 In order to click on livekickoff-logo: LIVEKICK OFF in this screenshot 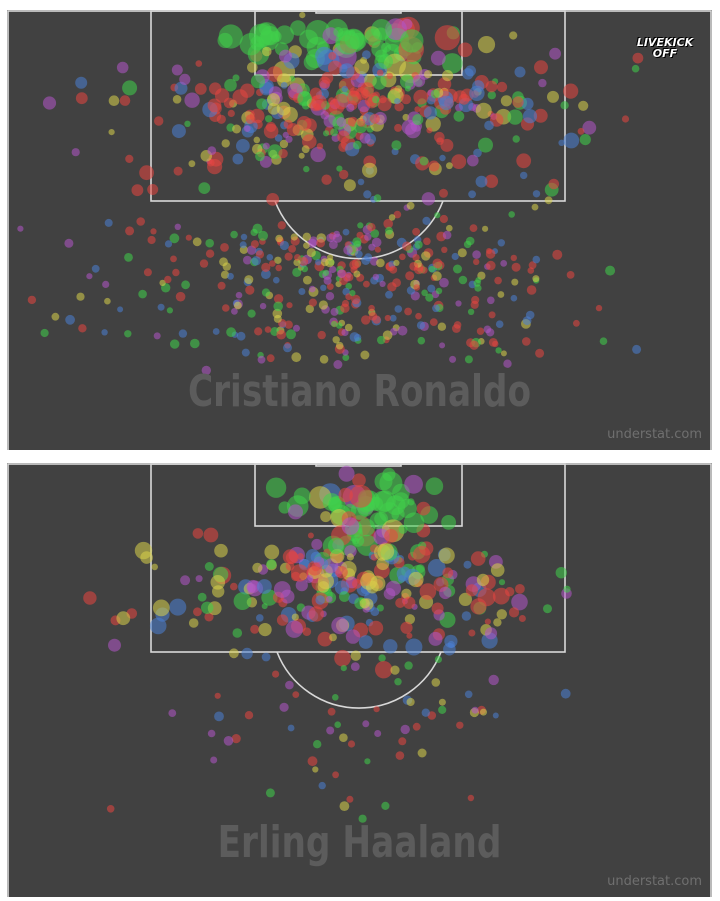, I will do `click(665, 48)`.